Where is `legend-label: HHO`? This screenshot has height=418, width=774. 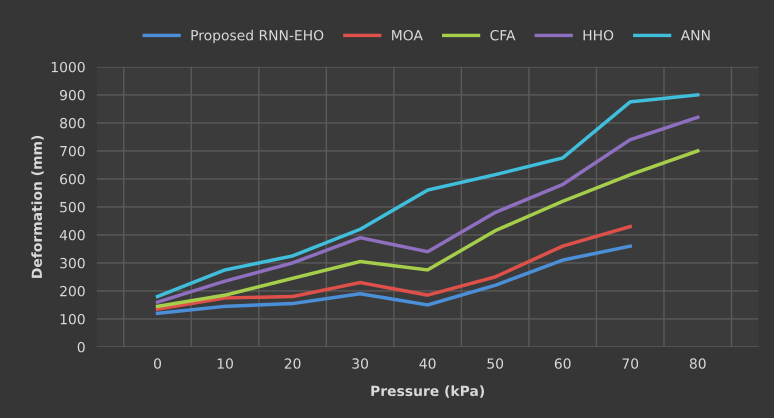
legend-label: HHO is located at coordinates (599, 35).